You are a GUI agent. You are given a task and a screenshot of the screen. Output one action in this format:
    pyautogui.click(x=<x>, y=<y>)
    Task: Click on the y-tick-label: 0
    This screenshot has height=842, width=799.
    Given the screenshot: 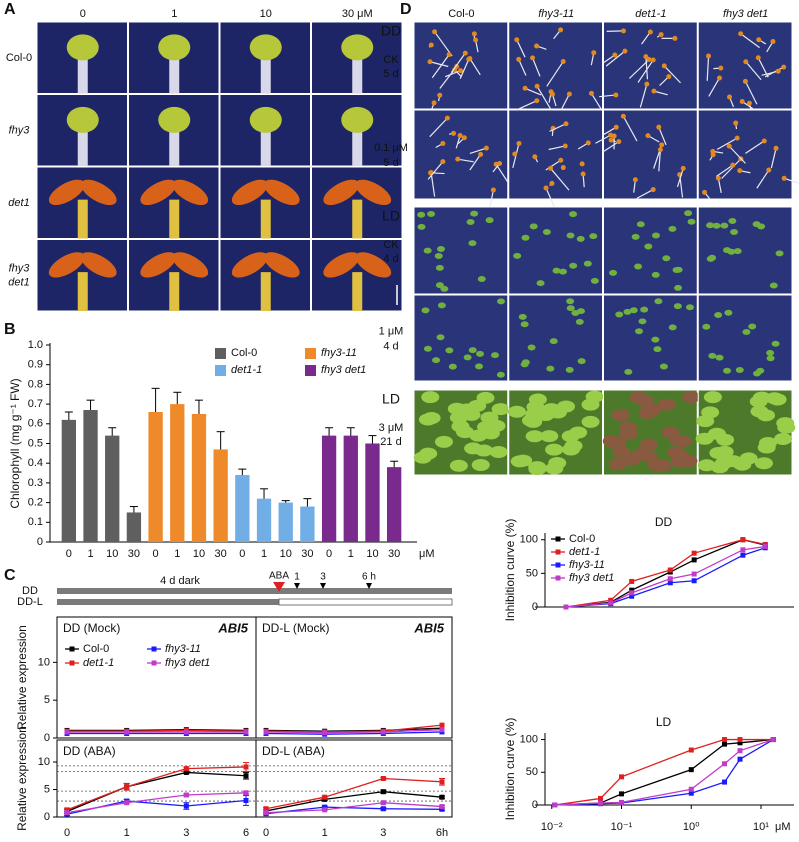 What is the action you would take?
    pyautogui.click(x=40, y=542)
    